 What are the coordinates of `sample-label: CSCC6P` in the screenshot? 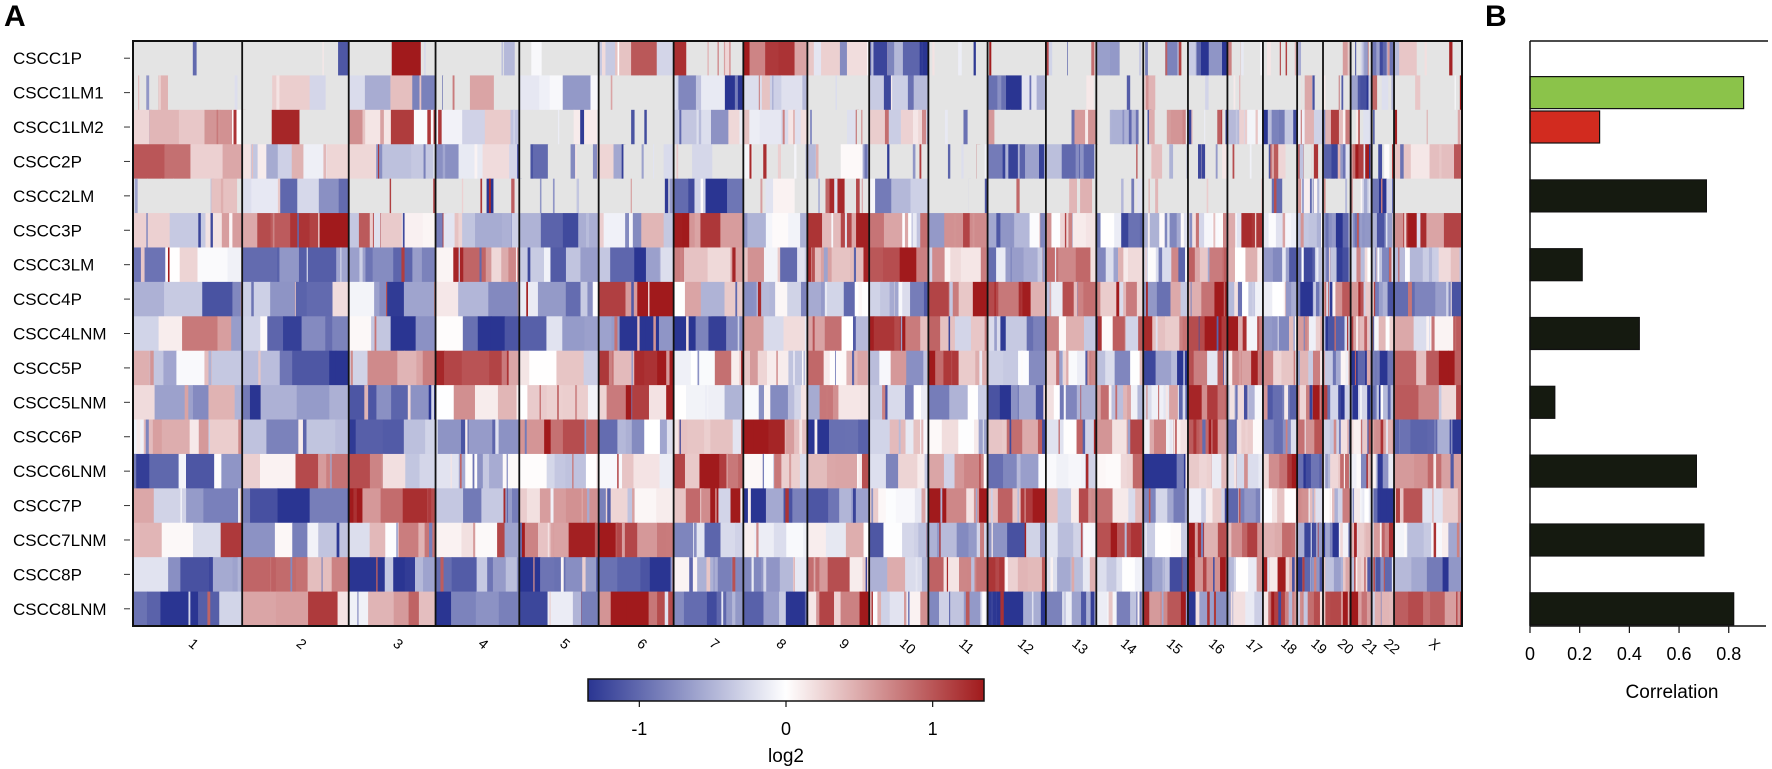 It's located at (47, 437).